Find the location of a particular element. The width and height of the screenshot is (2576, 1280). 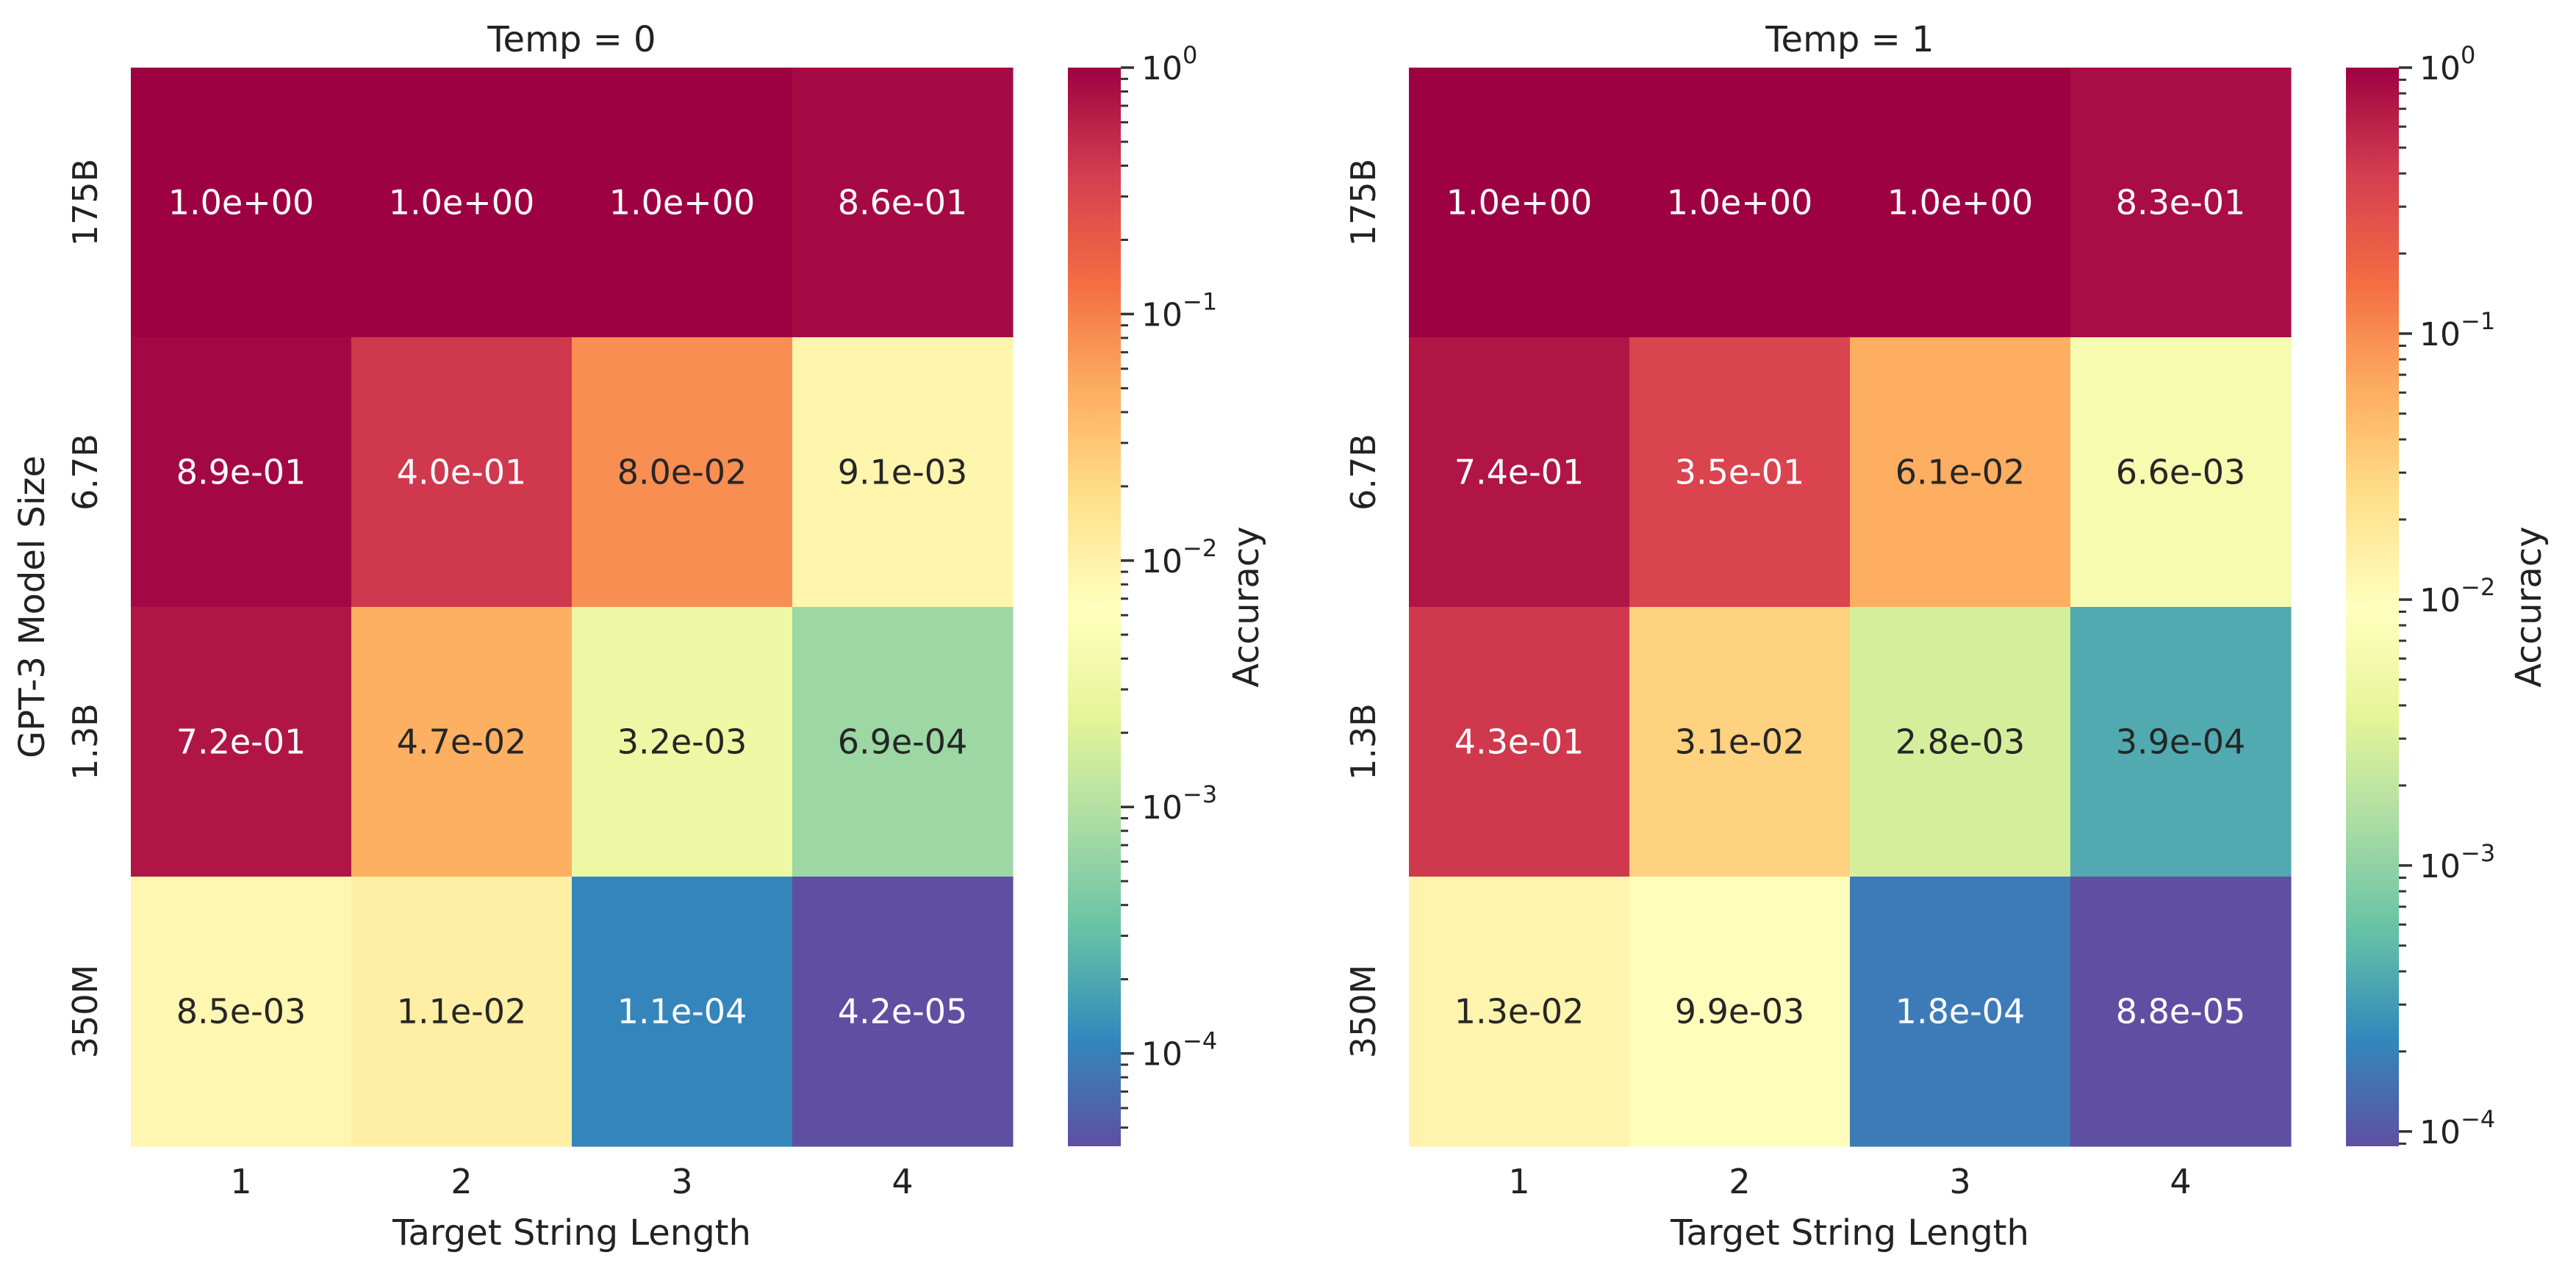

cell-value-label: 7.2e-01 is located at coordinates (241, 742).